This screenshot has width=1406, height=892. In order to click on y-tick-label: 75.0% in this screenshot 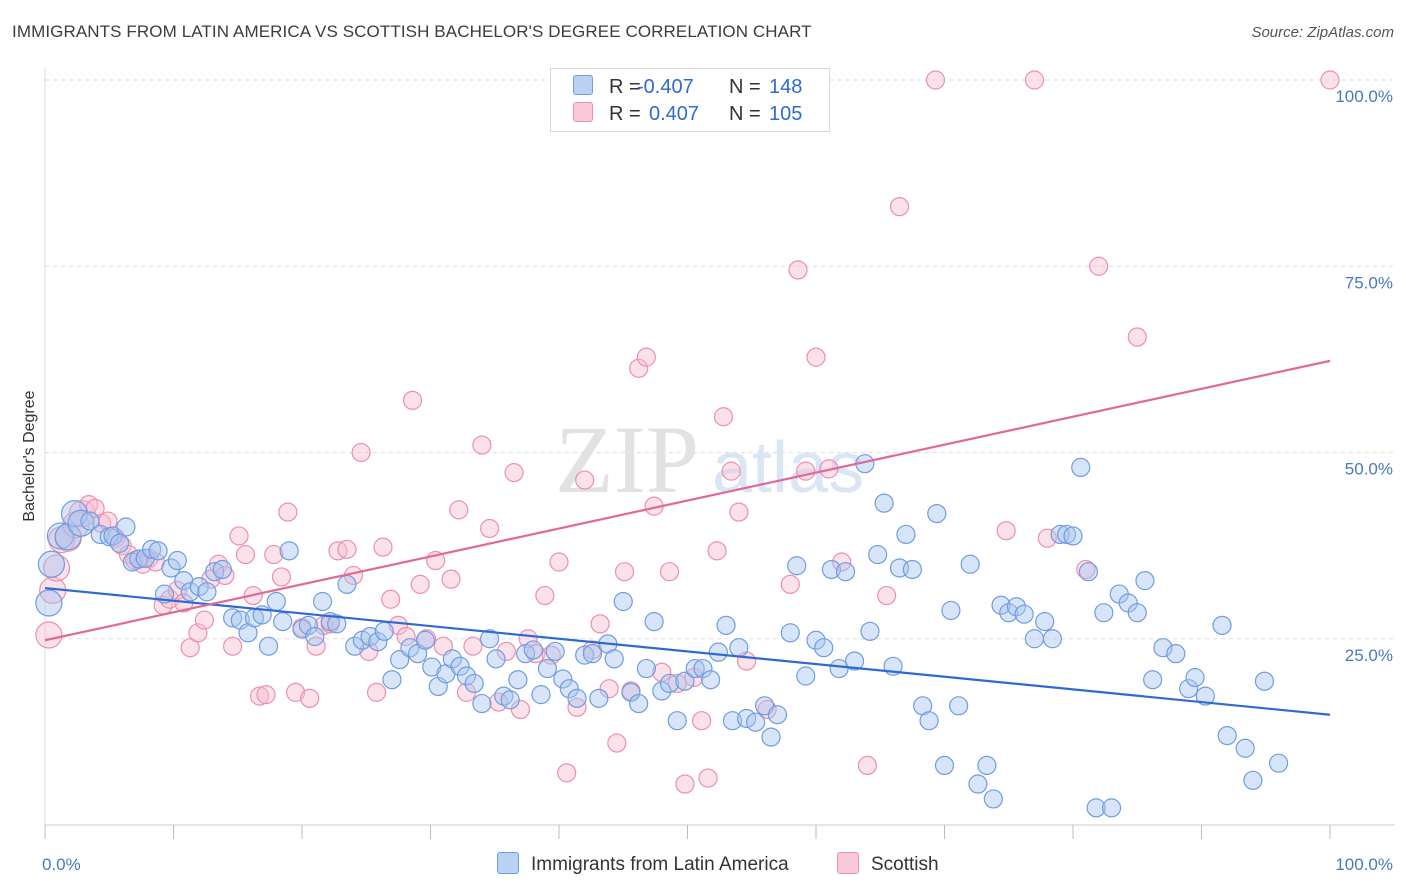, I will do `click(1369, 282)`.